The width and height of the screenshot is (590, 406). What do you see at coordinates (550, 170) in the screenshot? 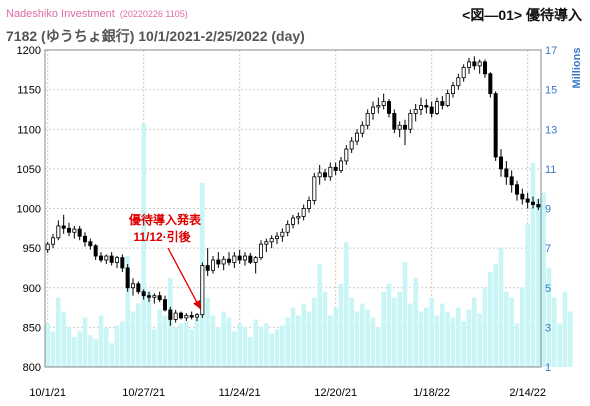
I see `volume-tick-label: 11` at bounding box center [550, 170].